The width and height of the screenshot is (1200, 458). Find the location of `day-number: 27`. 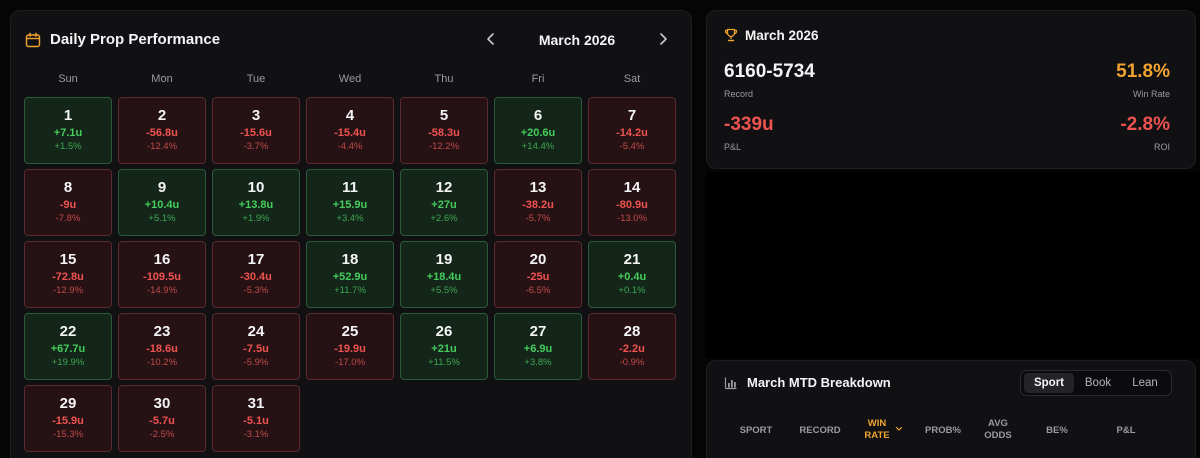

day-number: 27 is located at coordinates (538, 331).